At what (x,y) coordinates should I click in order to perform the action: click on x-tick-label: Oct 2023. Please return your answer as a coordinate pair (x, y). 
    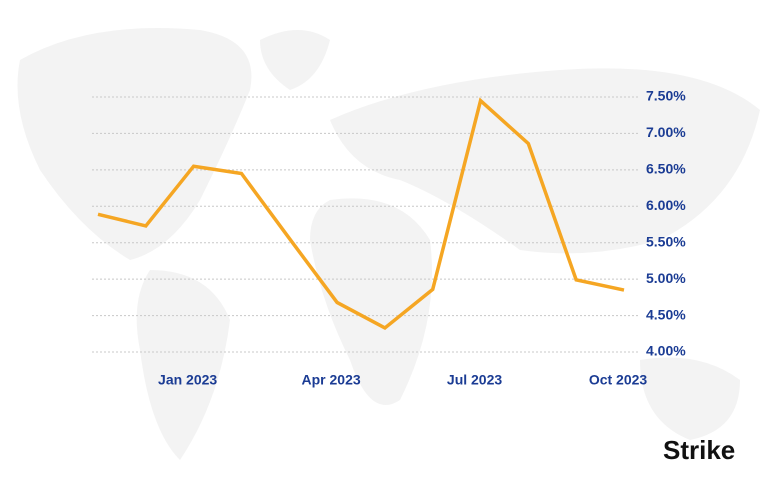
    Looking at the image, I should click on (618, 380).